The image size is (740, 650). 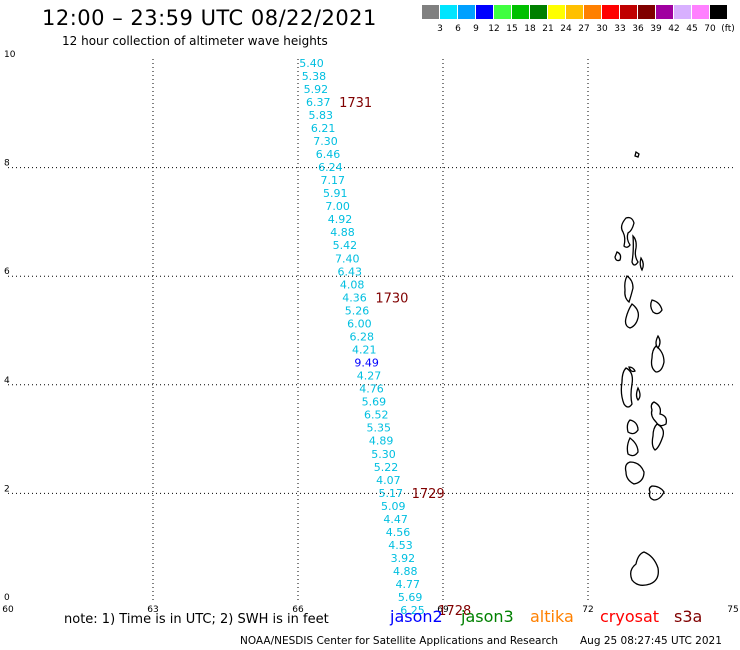 I want to click on legend-label: 21, so click(x=548, y=29).